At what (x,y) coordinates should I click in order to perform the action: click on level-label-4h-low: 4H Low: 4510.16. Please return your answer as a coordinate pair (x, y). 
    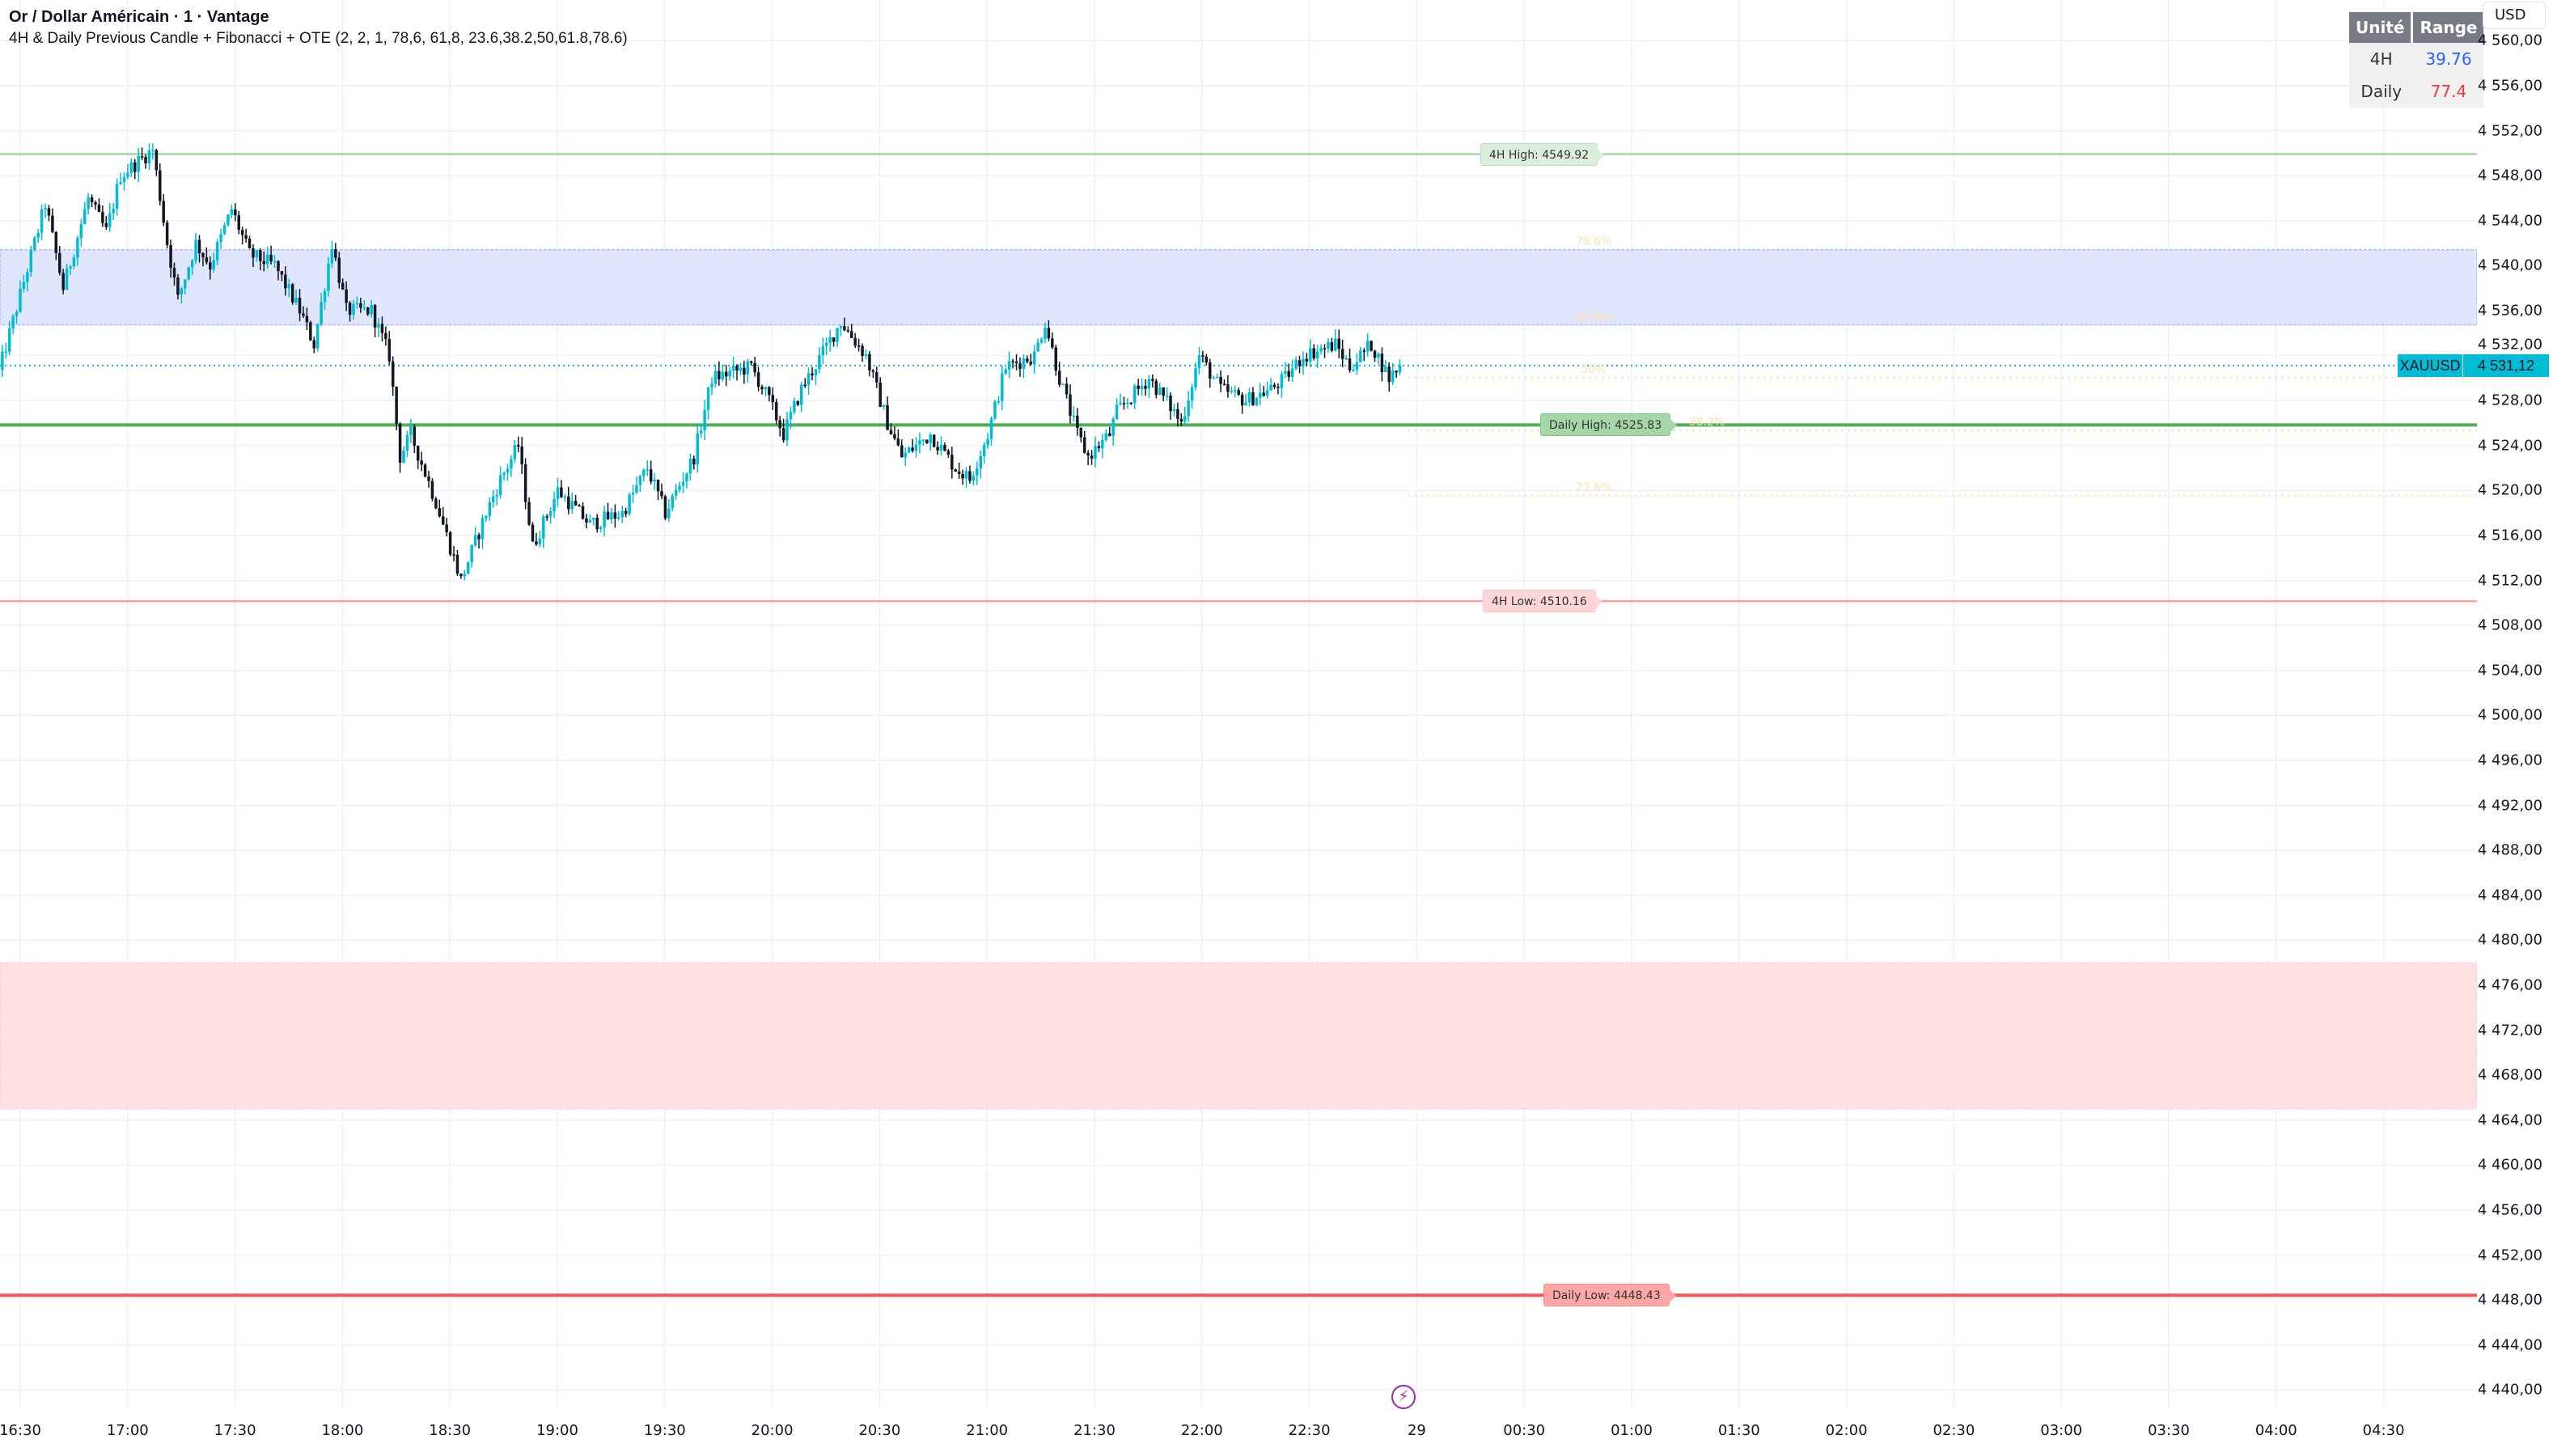
    Looking at the image, I should click on (1543, 601).